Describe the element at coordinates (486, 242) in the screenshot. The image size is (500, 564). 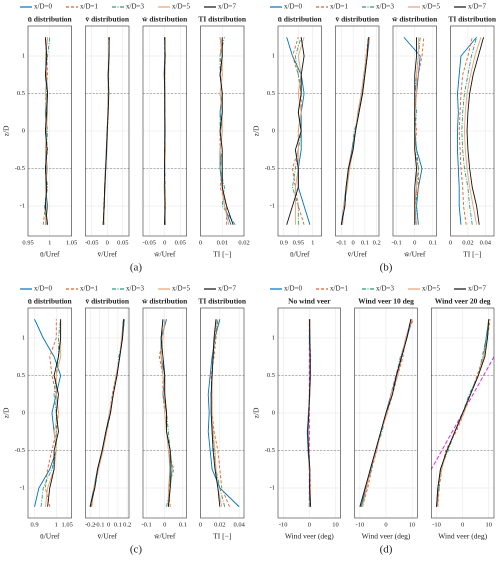
I see `x-tick-label: 0.04` at that location.